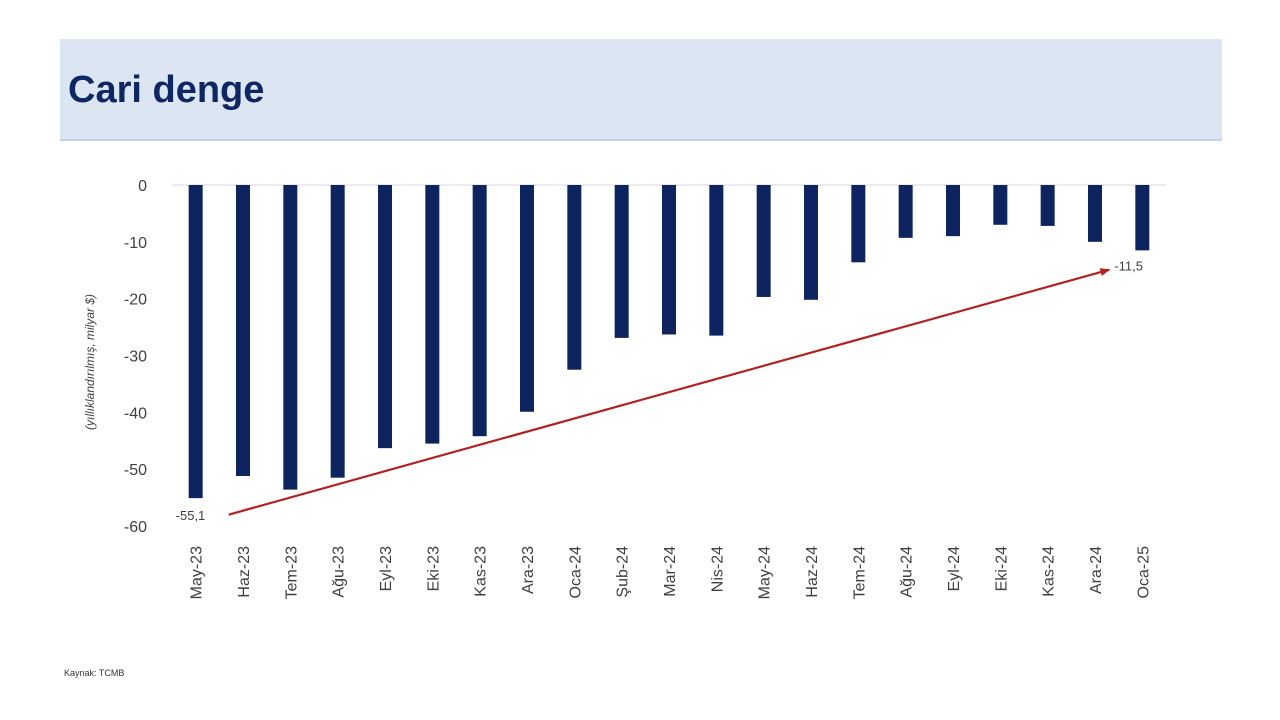  Describe the element at coordinates (135, 527) in the screenshot. I see `y-tick-label: -60` at that location.